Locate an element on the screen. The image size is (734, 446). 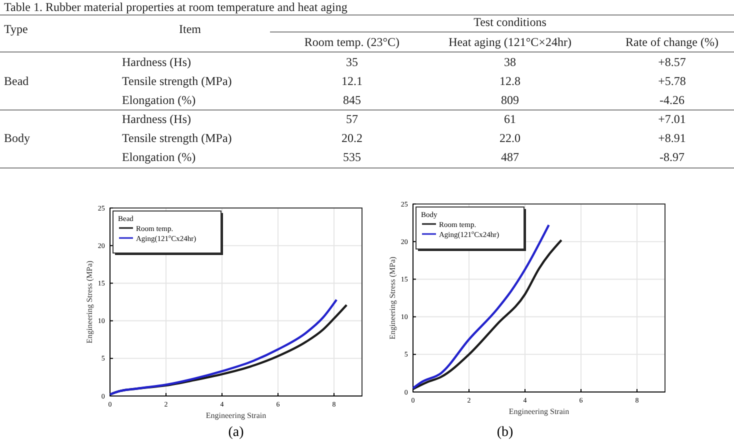
text: 38 is located at coordinates (510, 62).